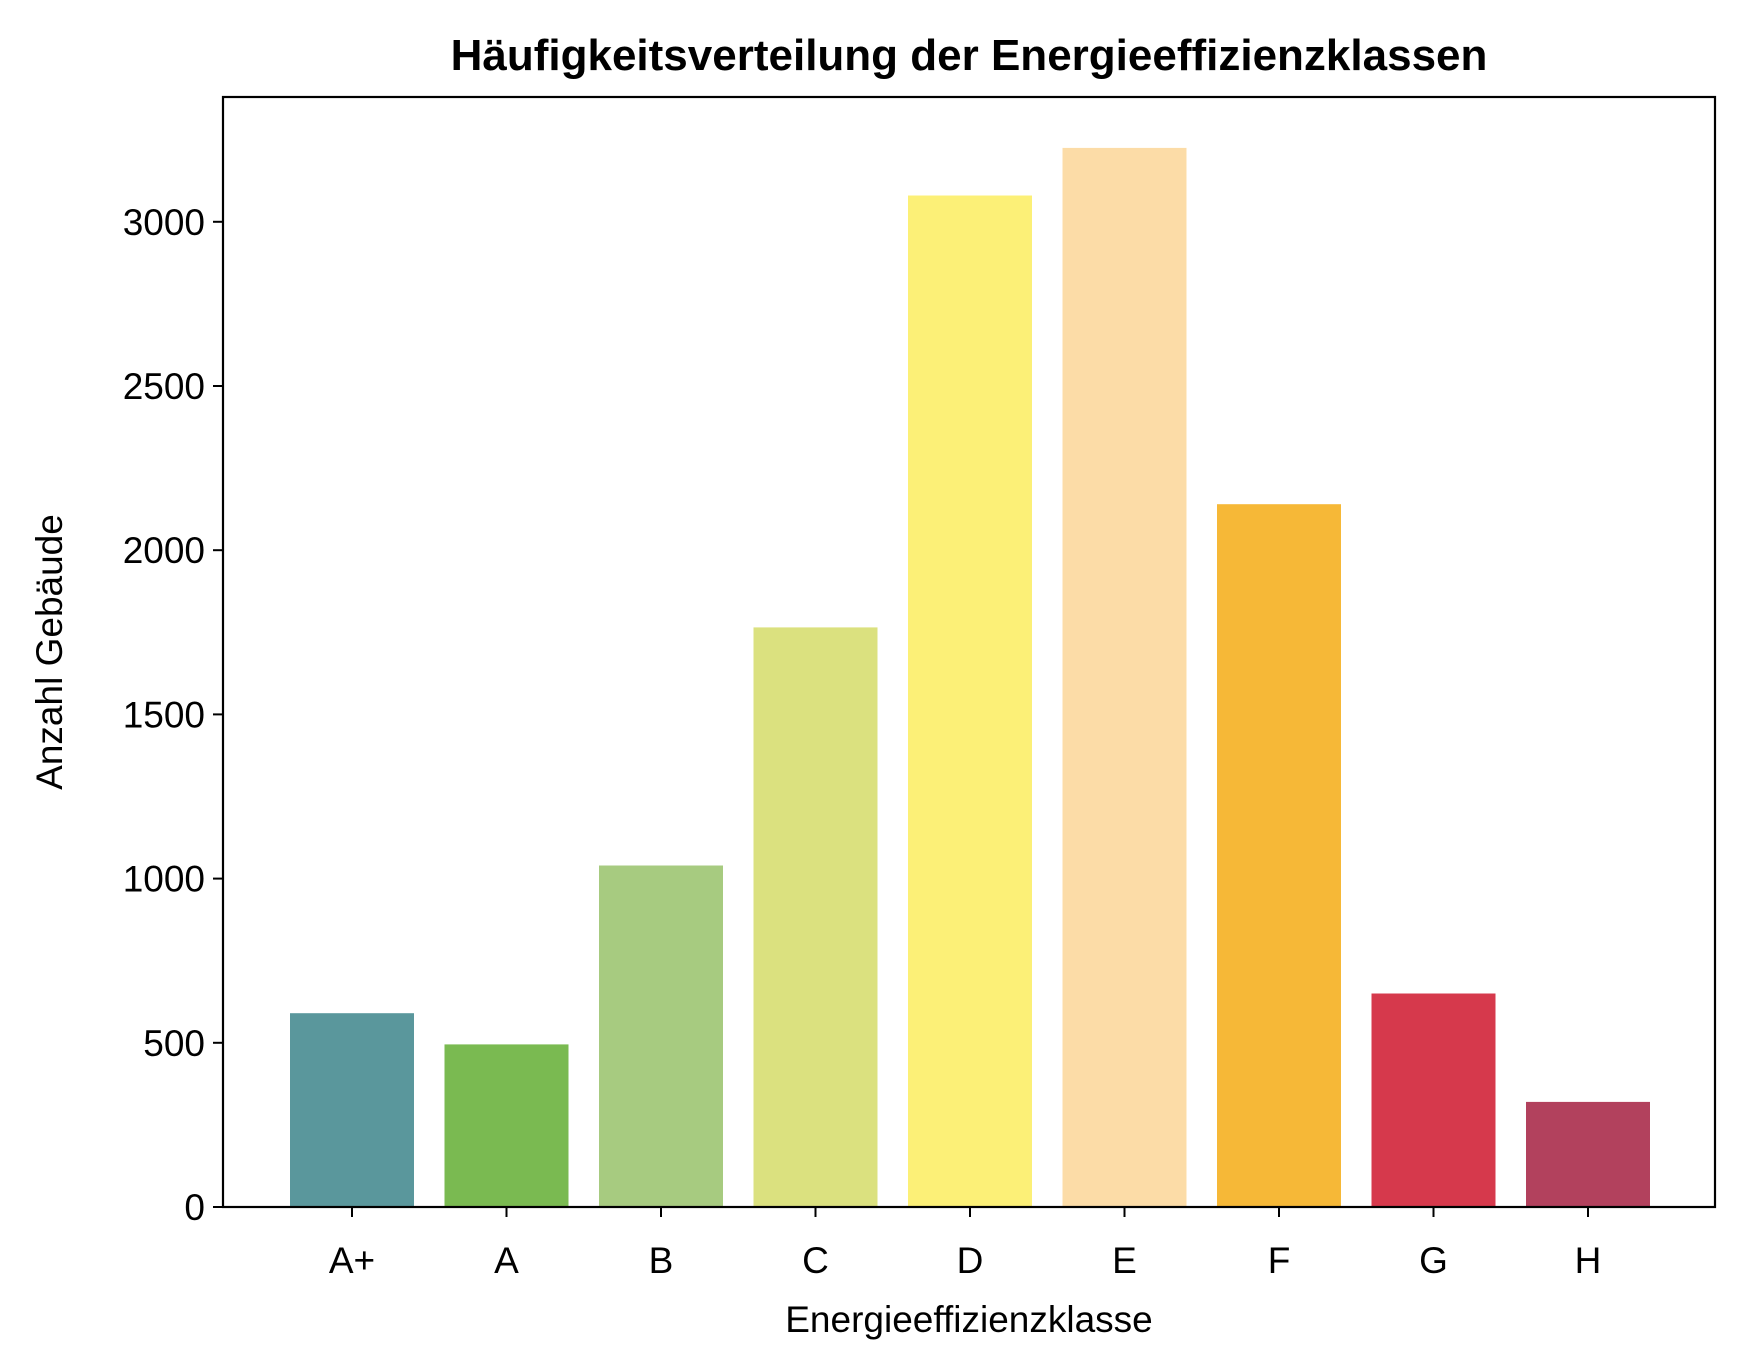 The height and width of the screenshot is (1367, 1739). What do you see at coordinates (661, 1260) in the screenshot?
I see `x-tick-label: B` at bounding box center [661, 1260].